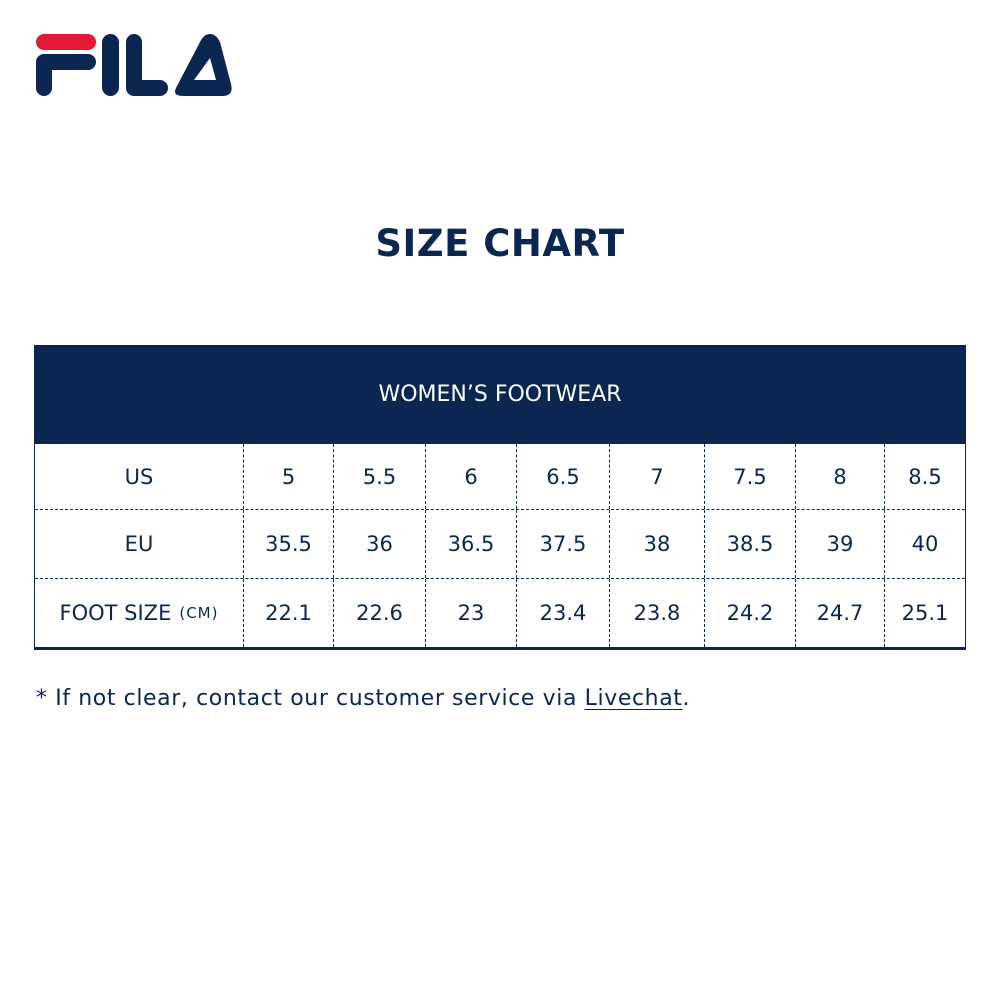 The height and width of the screenshot is (1000, 1000). Describe the element at coordinates (839, 476) in the screenshot. I see `table-cell: 8` at that location.